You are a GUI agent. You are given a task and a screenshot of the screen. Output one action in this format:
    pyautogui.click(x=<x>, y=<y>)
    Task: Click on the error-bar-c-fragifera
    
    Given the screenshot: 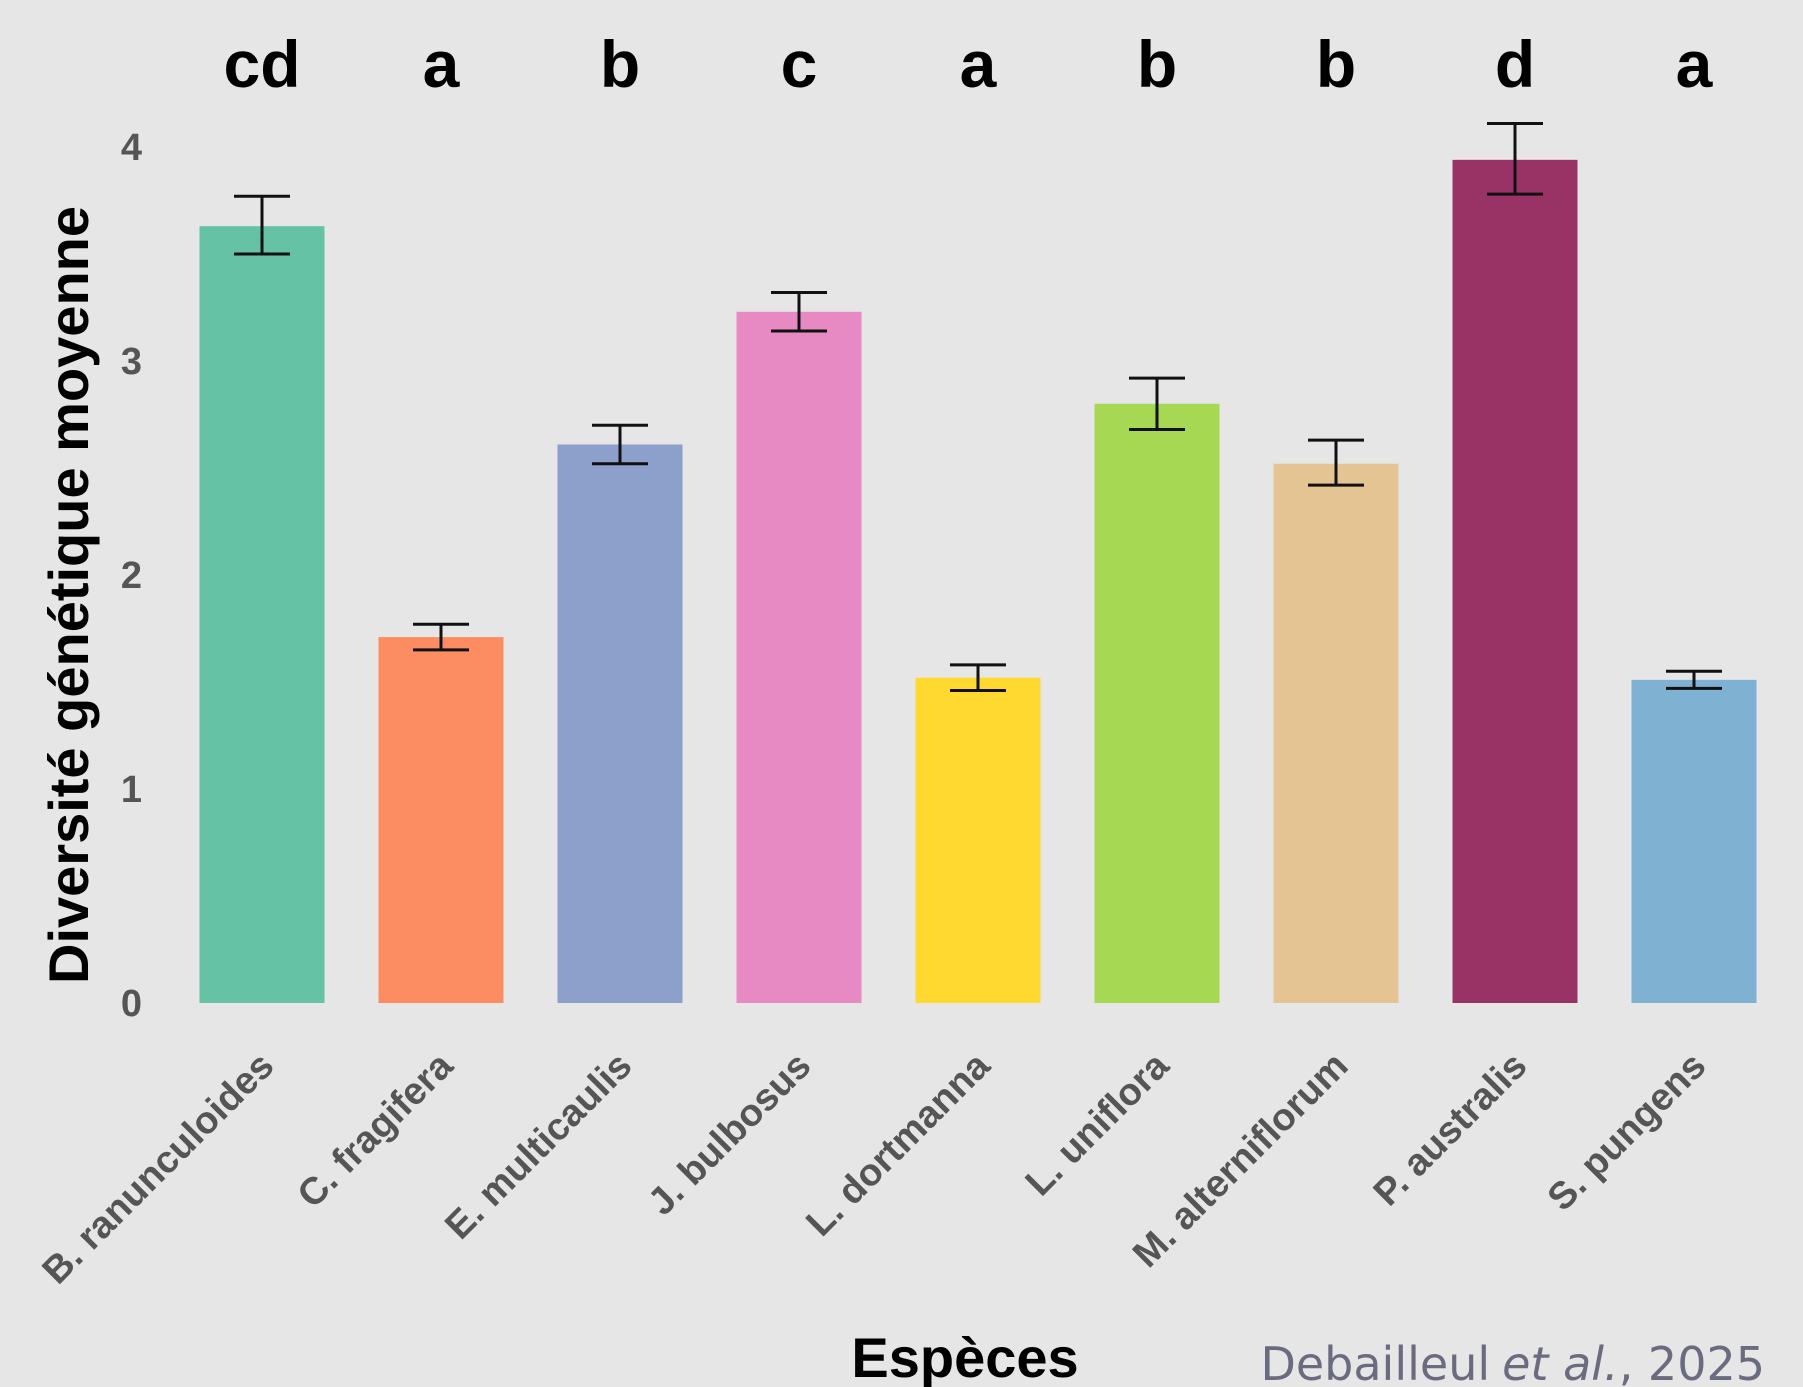 What is the action you would take?
    pyautogui.click(x=441, y=637)
    